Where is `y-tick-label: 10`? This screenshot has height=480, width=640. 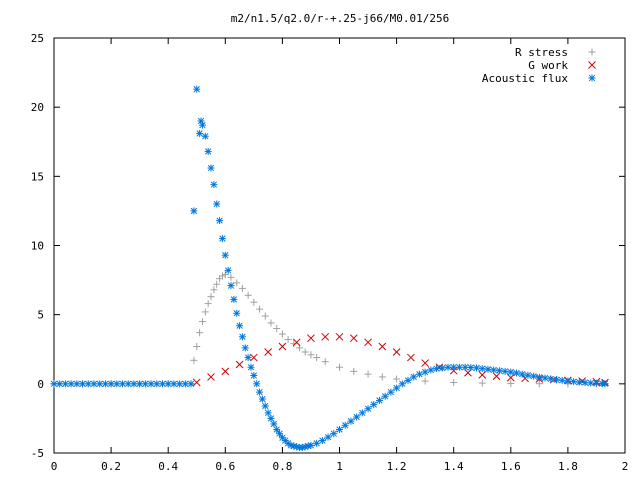
y-tick-label: 10 is located at coordinates (37, 246).